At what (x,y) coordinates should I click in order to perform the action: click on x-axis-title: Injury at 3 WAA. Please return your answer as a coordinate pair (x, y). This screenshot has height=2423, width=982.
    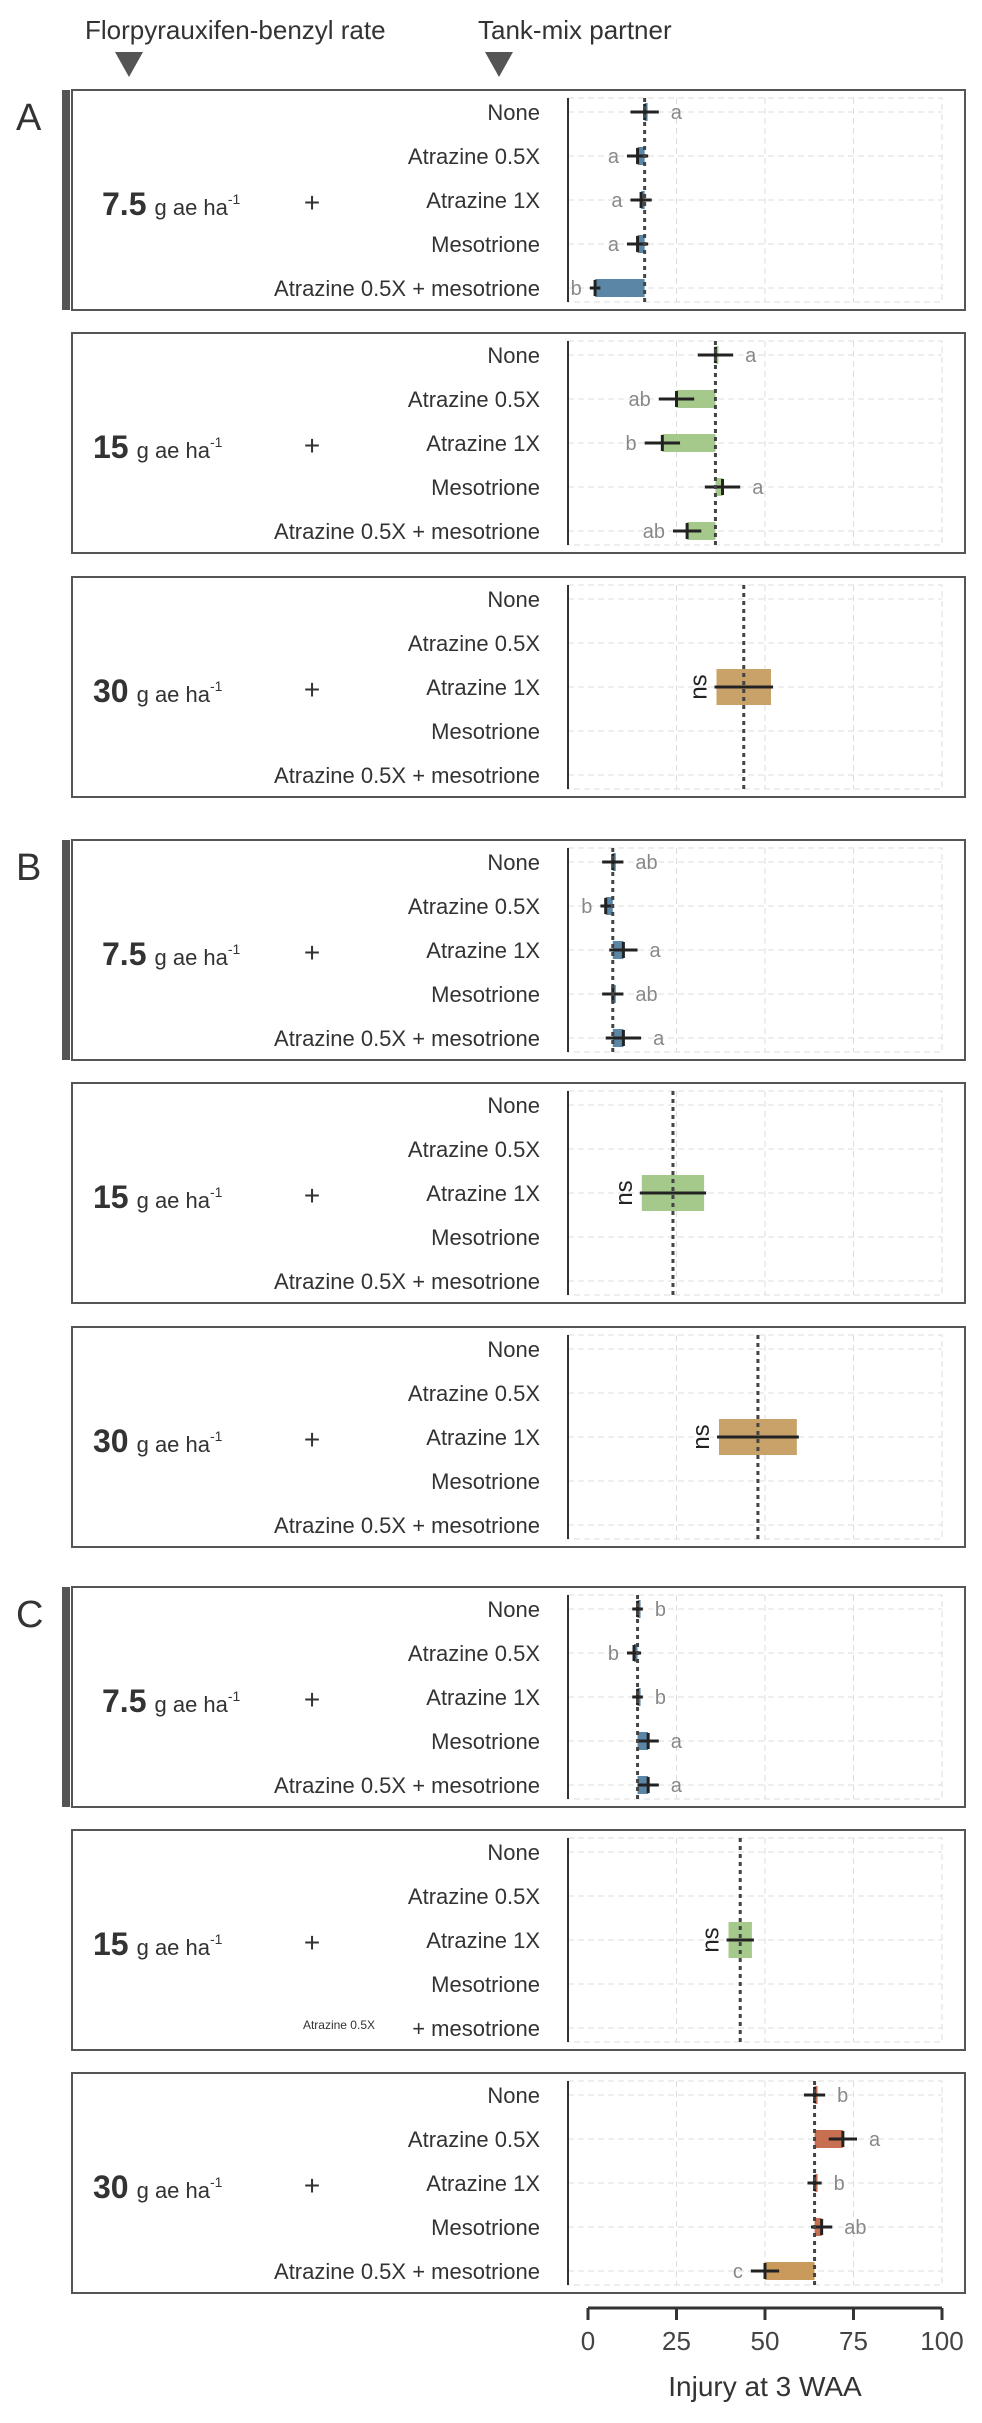
    Looking at the image, I should click on (765, 2386).